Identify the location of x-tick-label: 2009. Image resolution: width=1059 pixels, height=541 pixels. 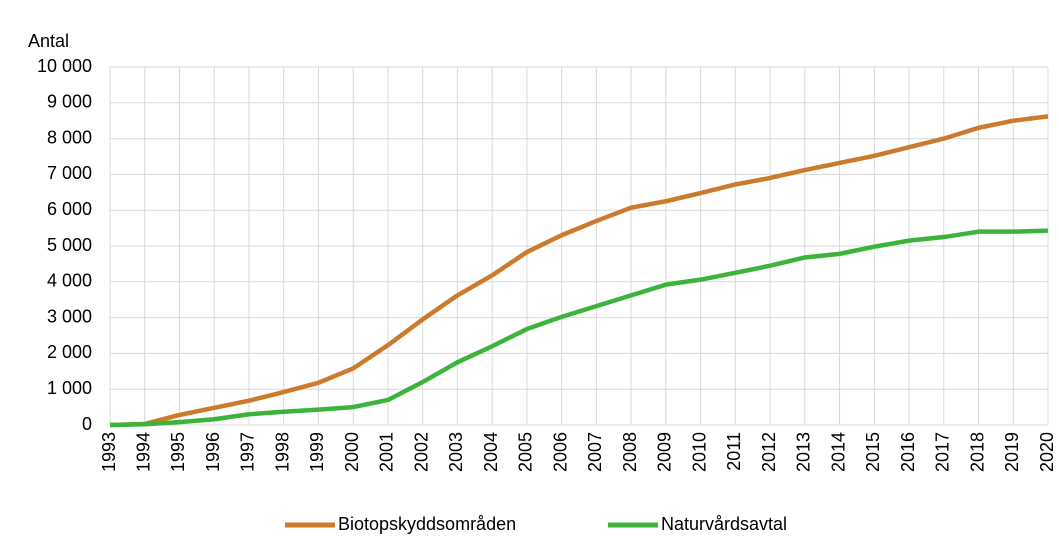
(665, 452).